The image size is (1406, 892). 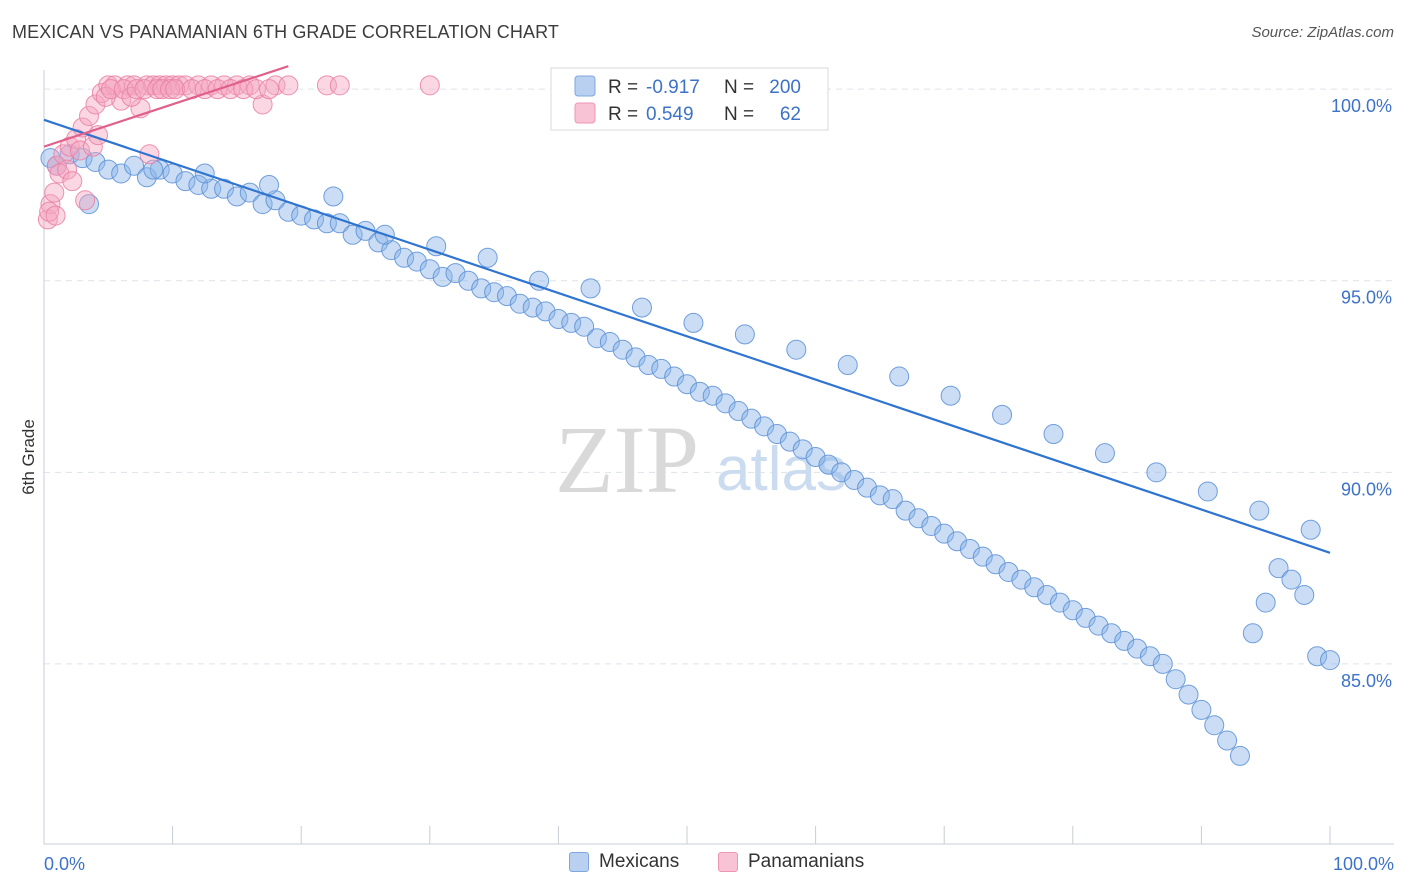 I want to click on y-tick-label-90: 90.0%, so click(x=1366, y=489).